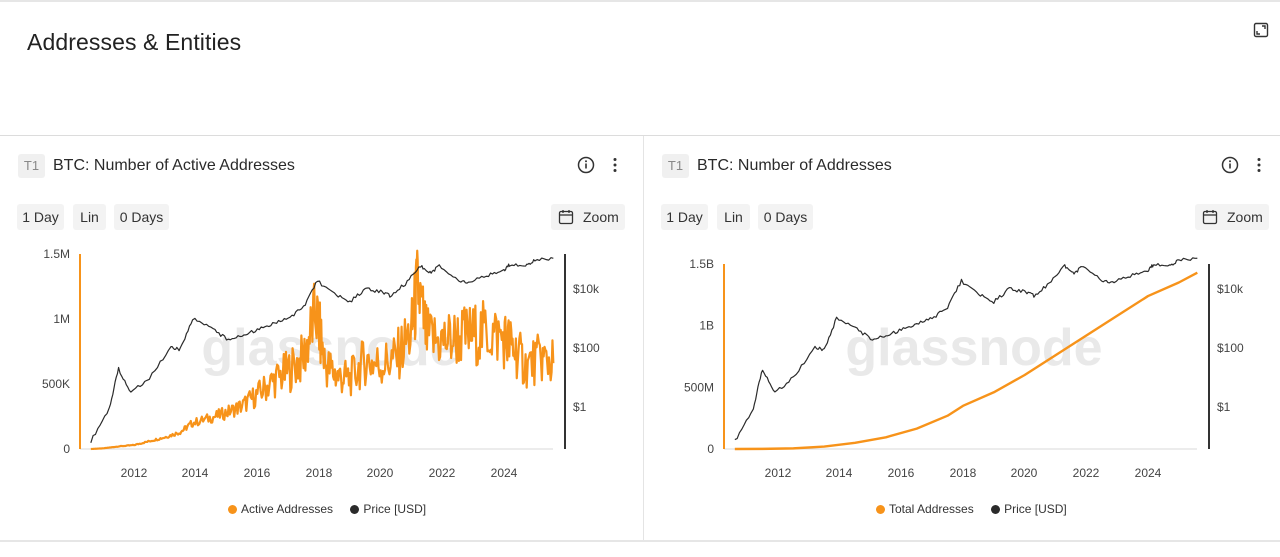 The image size is (1280, 557). Describe the element at coordinates (56, 384) in the screenshot. I see `y-left-tick-label: 500K` at that location.